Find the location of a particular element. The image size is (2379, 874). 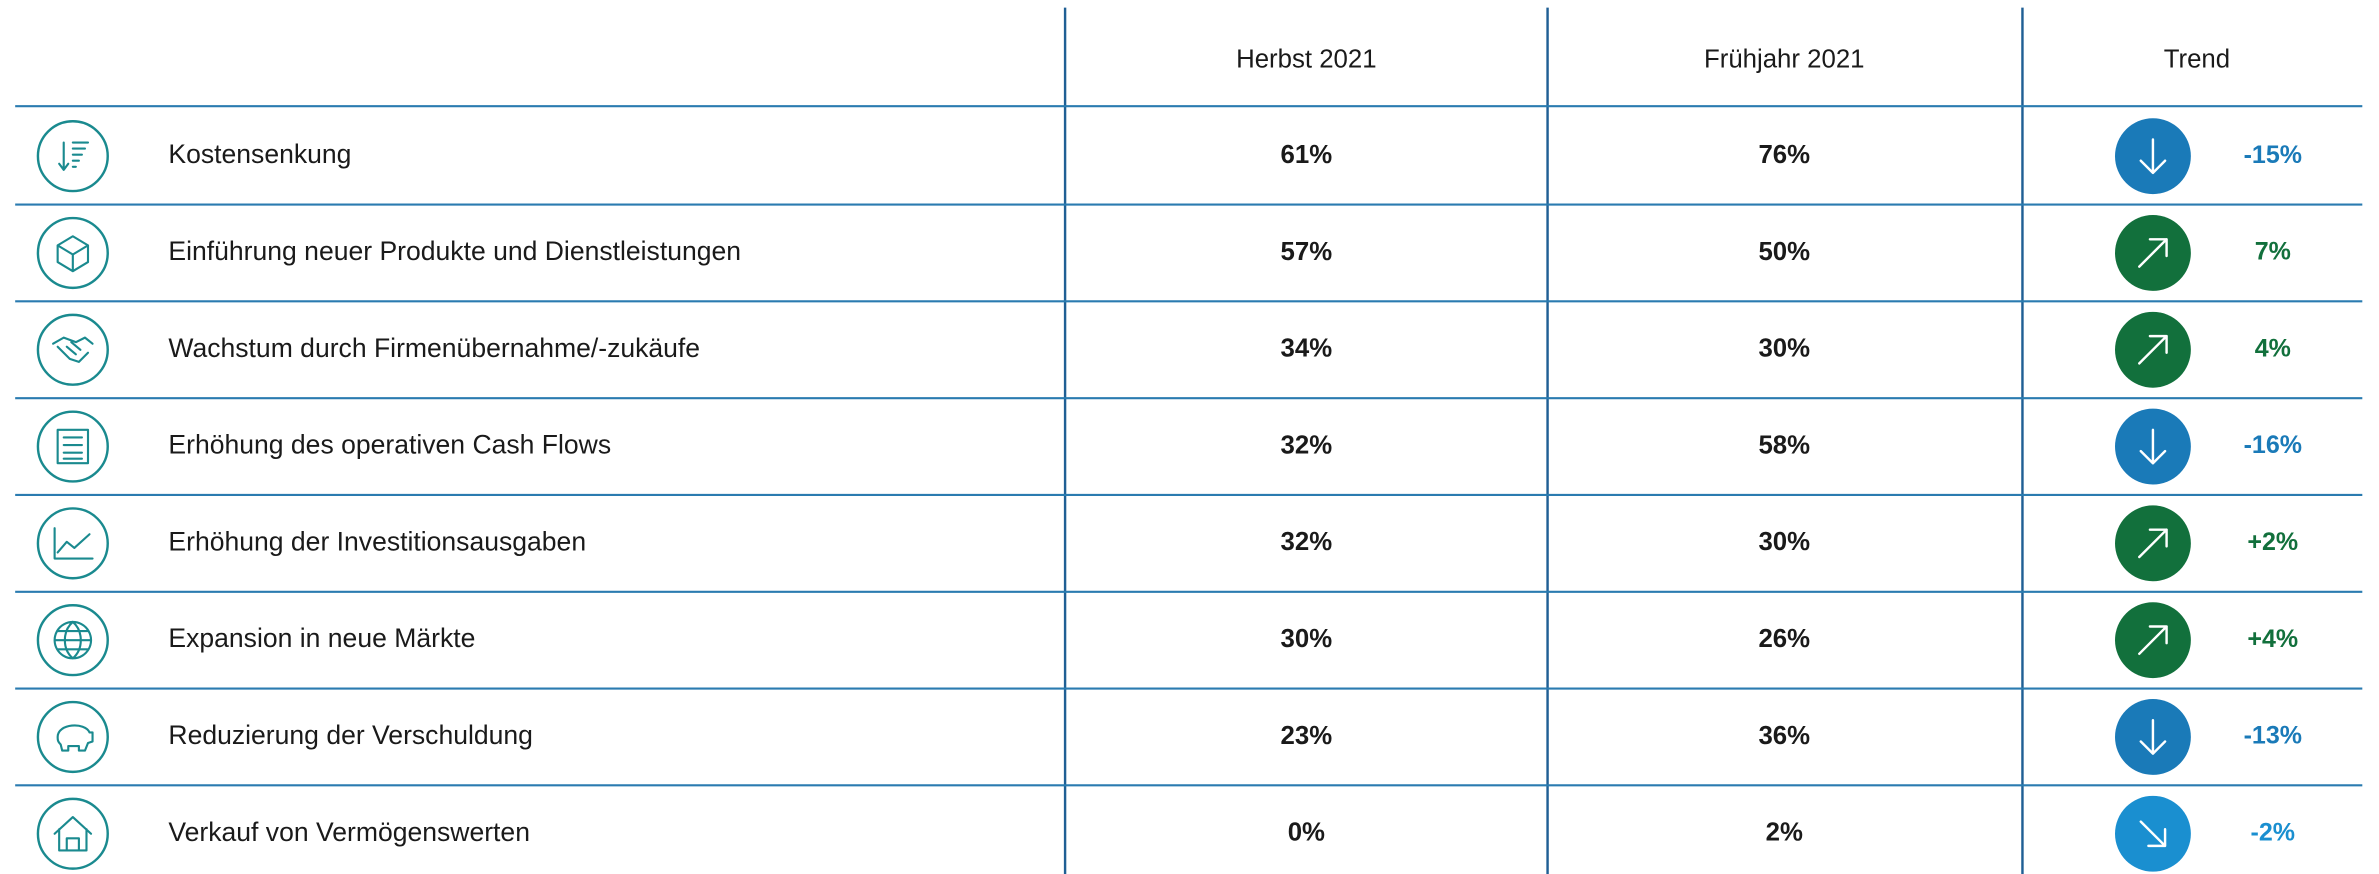

row-label: Verkauf von Vermögenswerten is located at coordinates (349, 832).